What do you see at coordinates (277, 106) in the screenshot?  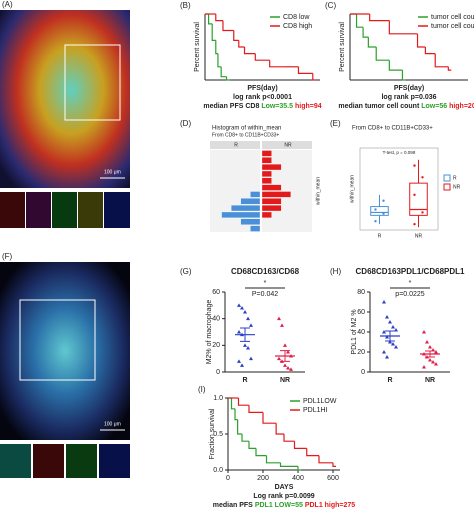 I see `median-part: Low=35.5` at bounding box center [277, 106].